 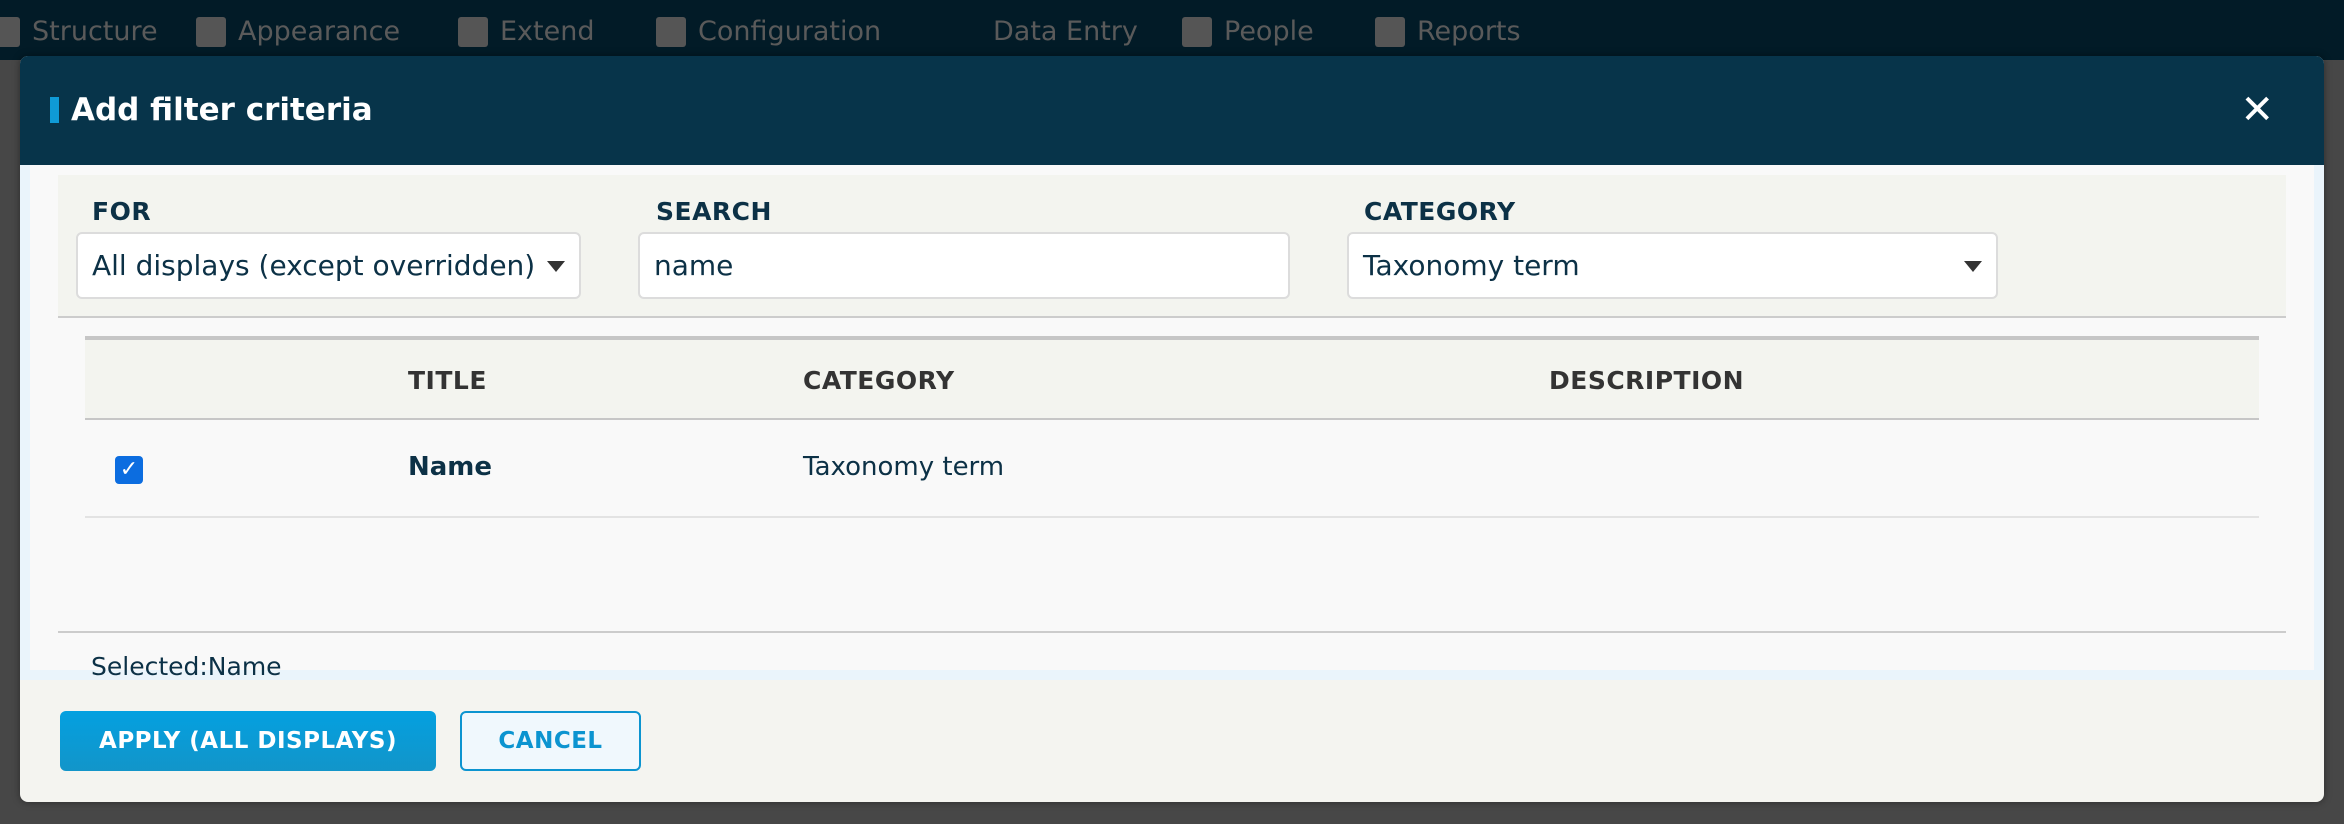 I want to click on category-select: Taxonomy term, so click(x=1672, y=265).